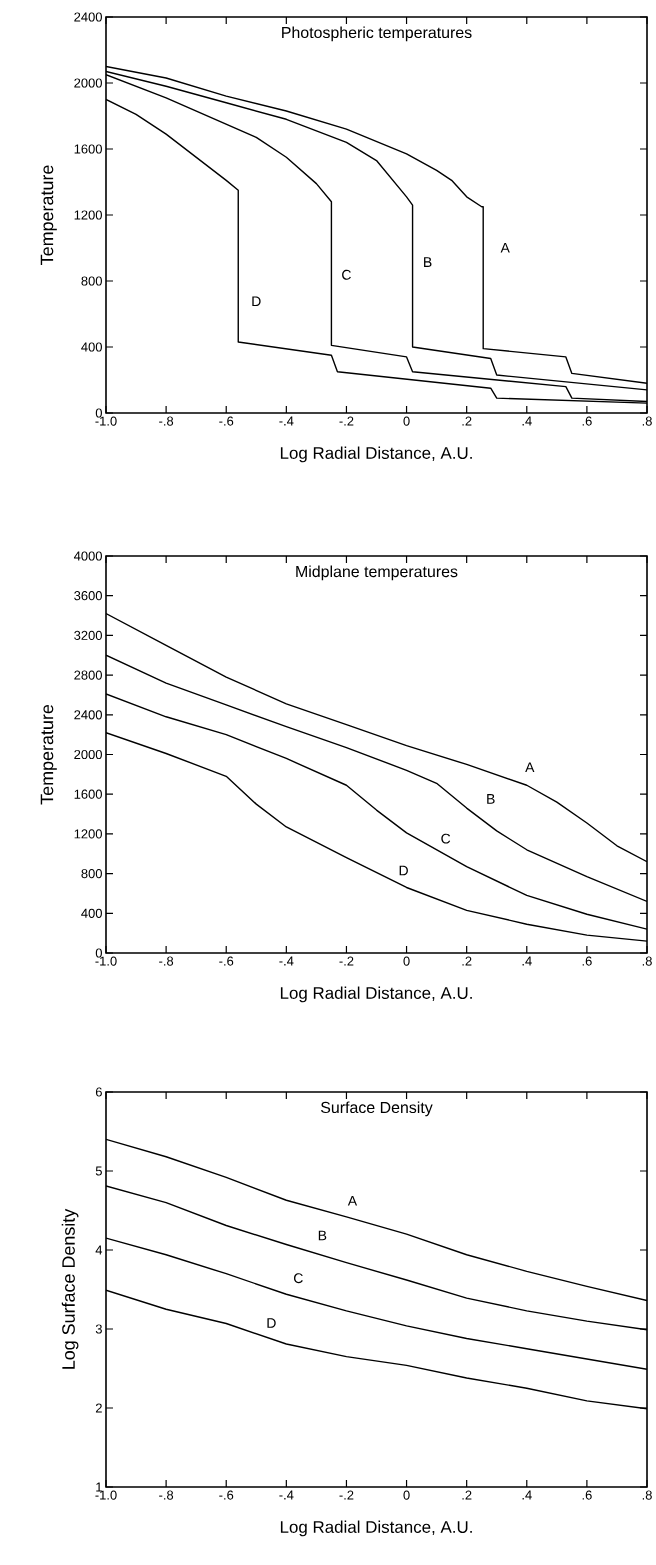 The image size is (656, 1565). I want to click on y-tick-label: 3200, so click(88, 635).